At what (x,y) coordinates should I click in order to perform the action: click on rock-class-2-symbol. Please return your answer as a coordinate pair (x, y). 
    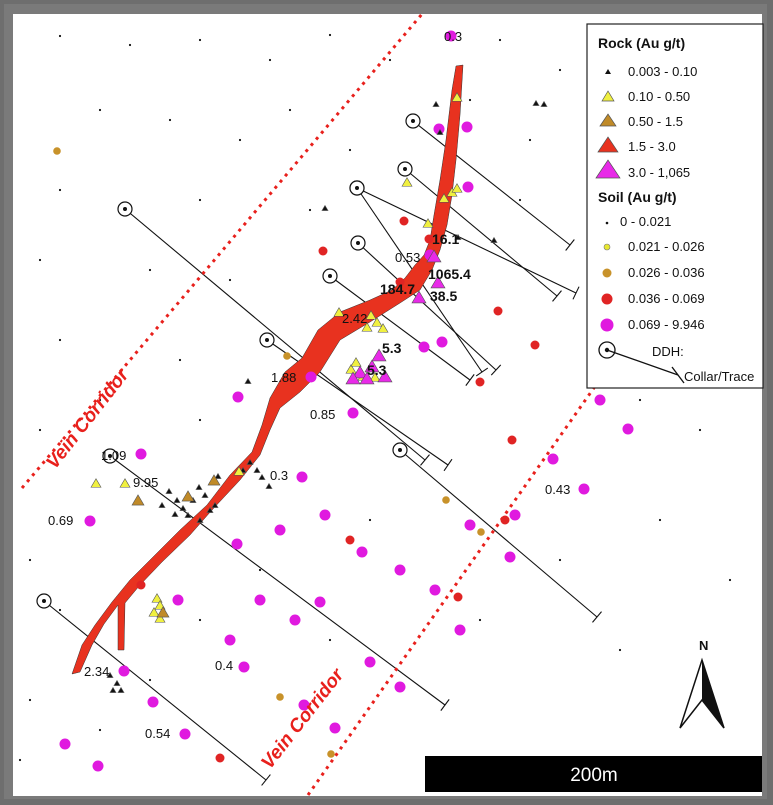
    Looking at the image, I should click on (608, 96).